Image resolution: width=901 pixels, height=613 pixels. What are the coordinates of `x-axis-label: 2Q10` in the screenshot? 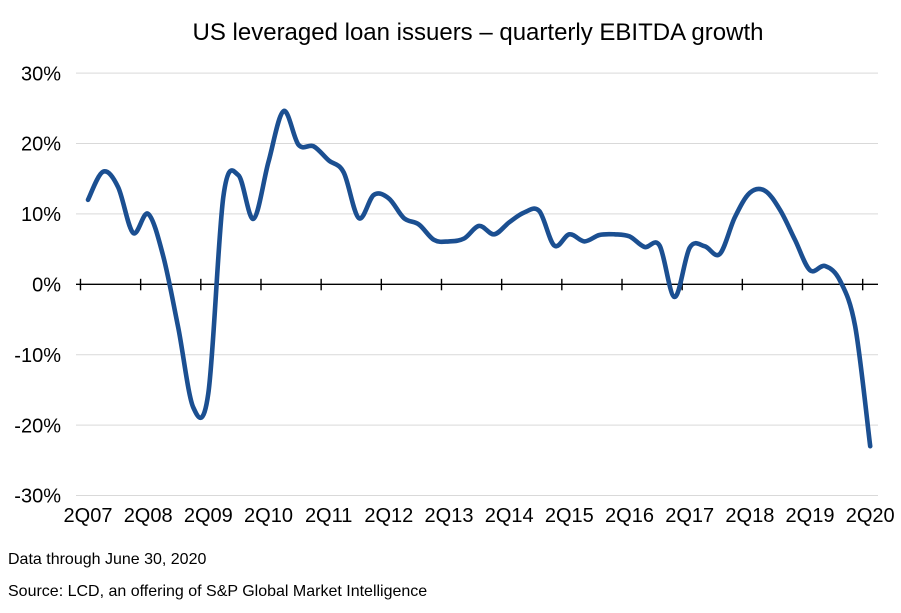 It's located at (268, 516).